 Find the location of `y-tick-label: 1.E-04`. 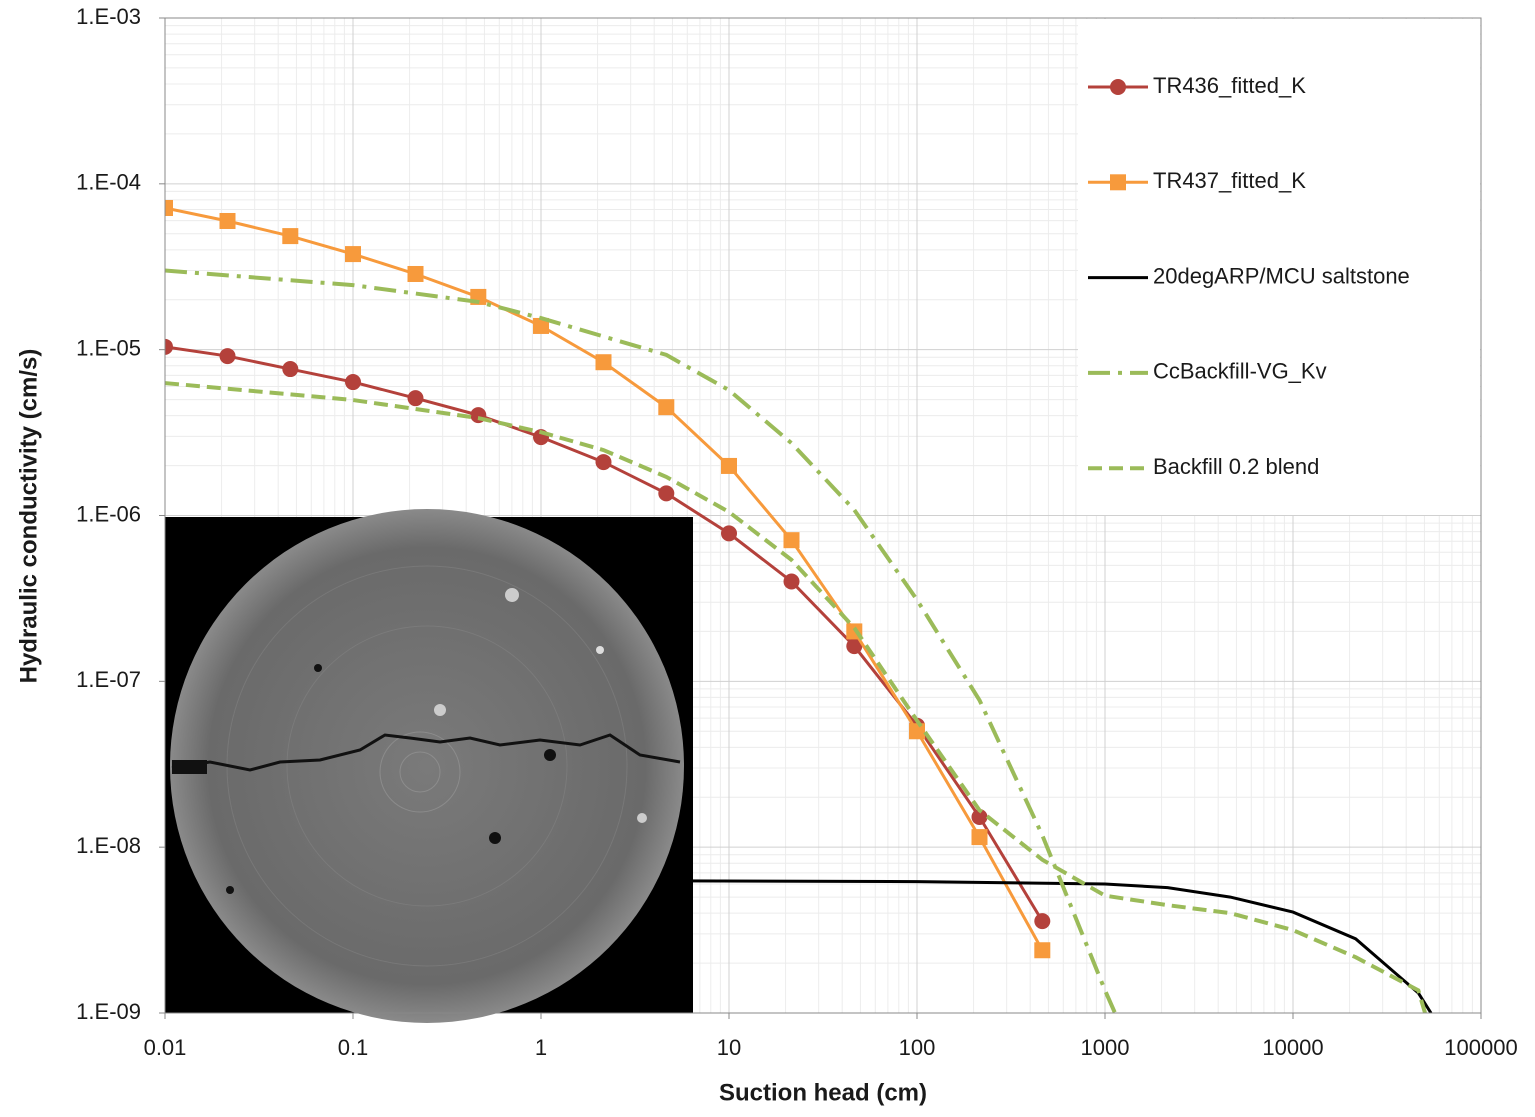

y-tick-label: 1.E-04 is located at coordinates (108, 182).